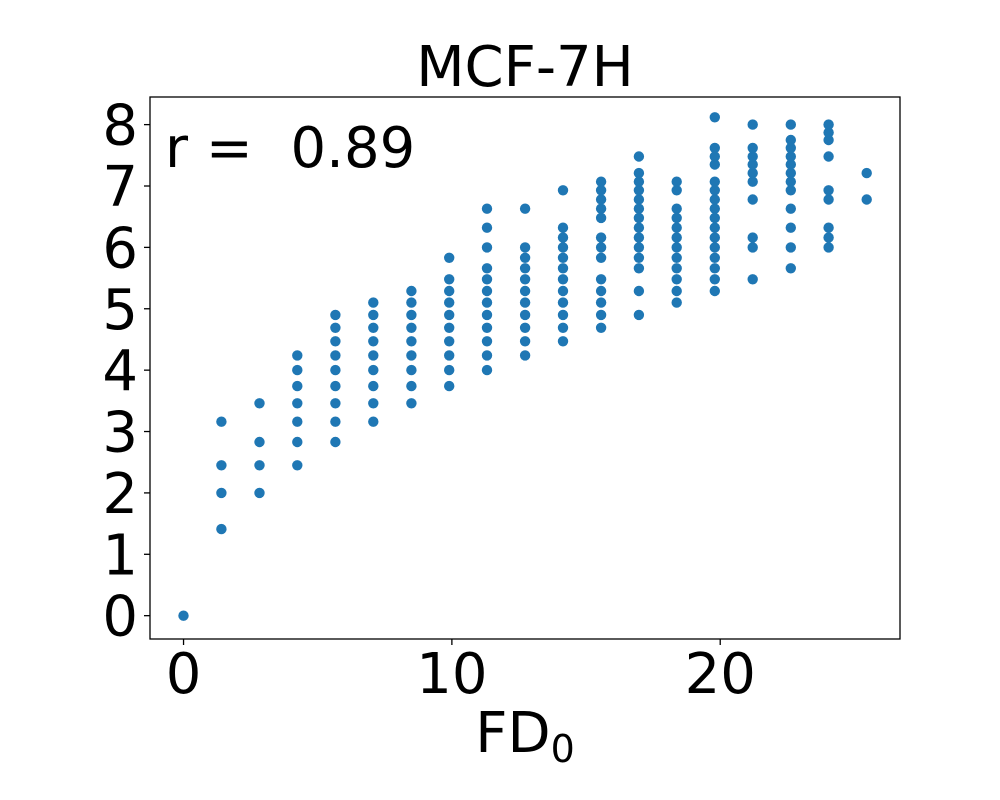  I want to click on y-tick-label: 7, so click(120, 187).